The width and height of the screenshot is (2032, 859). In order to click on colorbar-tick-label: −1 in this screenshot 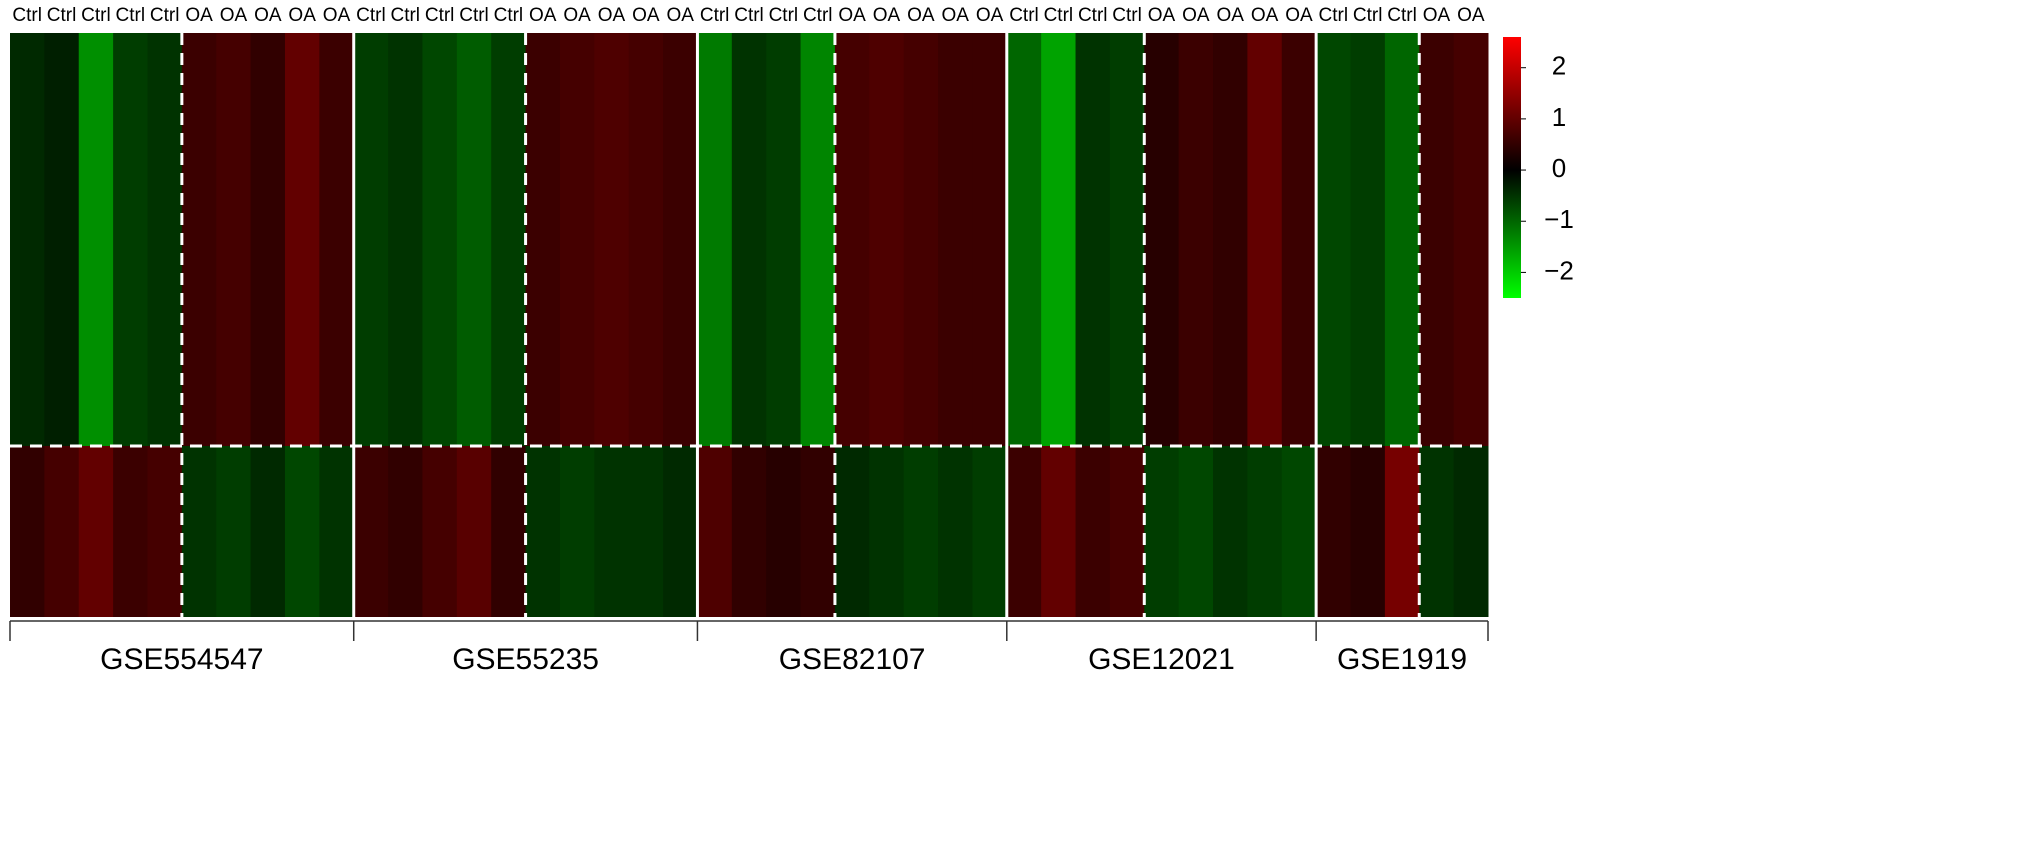, I will do `click(1559, 219)`.